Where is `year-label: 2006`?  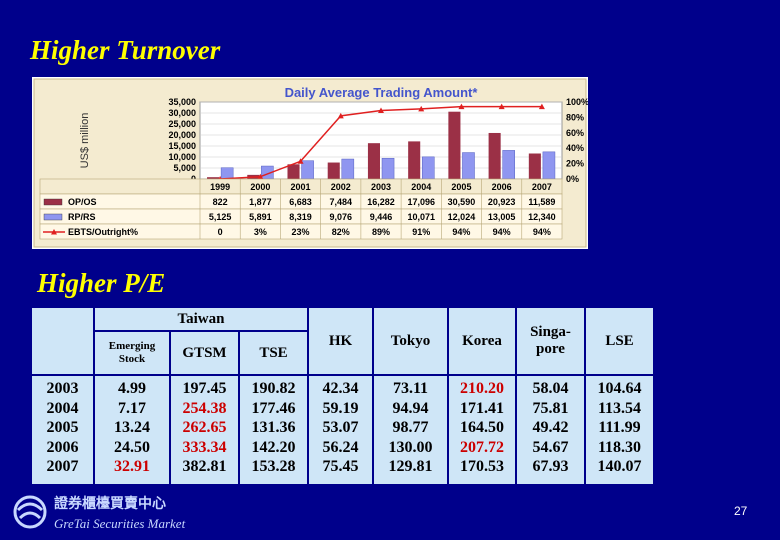
year-label: 2006 is located at coordinates (62, 447).